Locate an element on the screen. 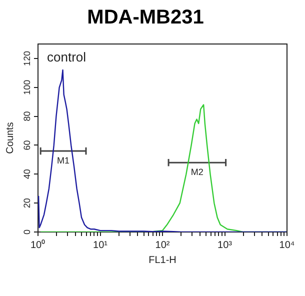 The width and height of the screenshot is (305, 296). x-tick-label: 10⁴ is located at coordinates (287, 245).